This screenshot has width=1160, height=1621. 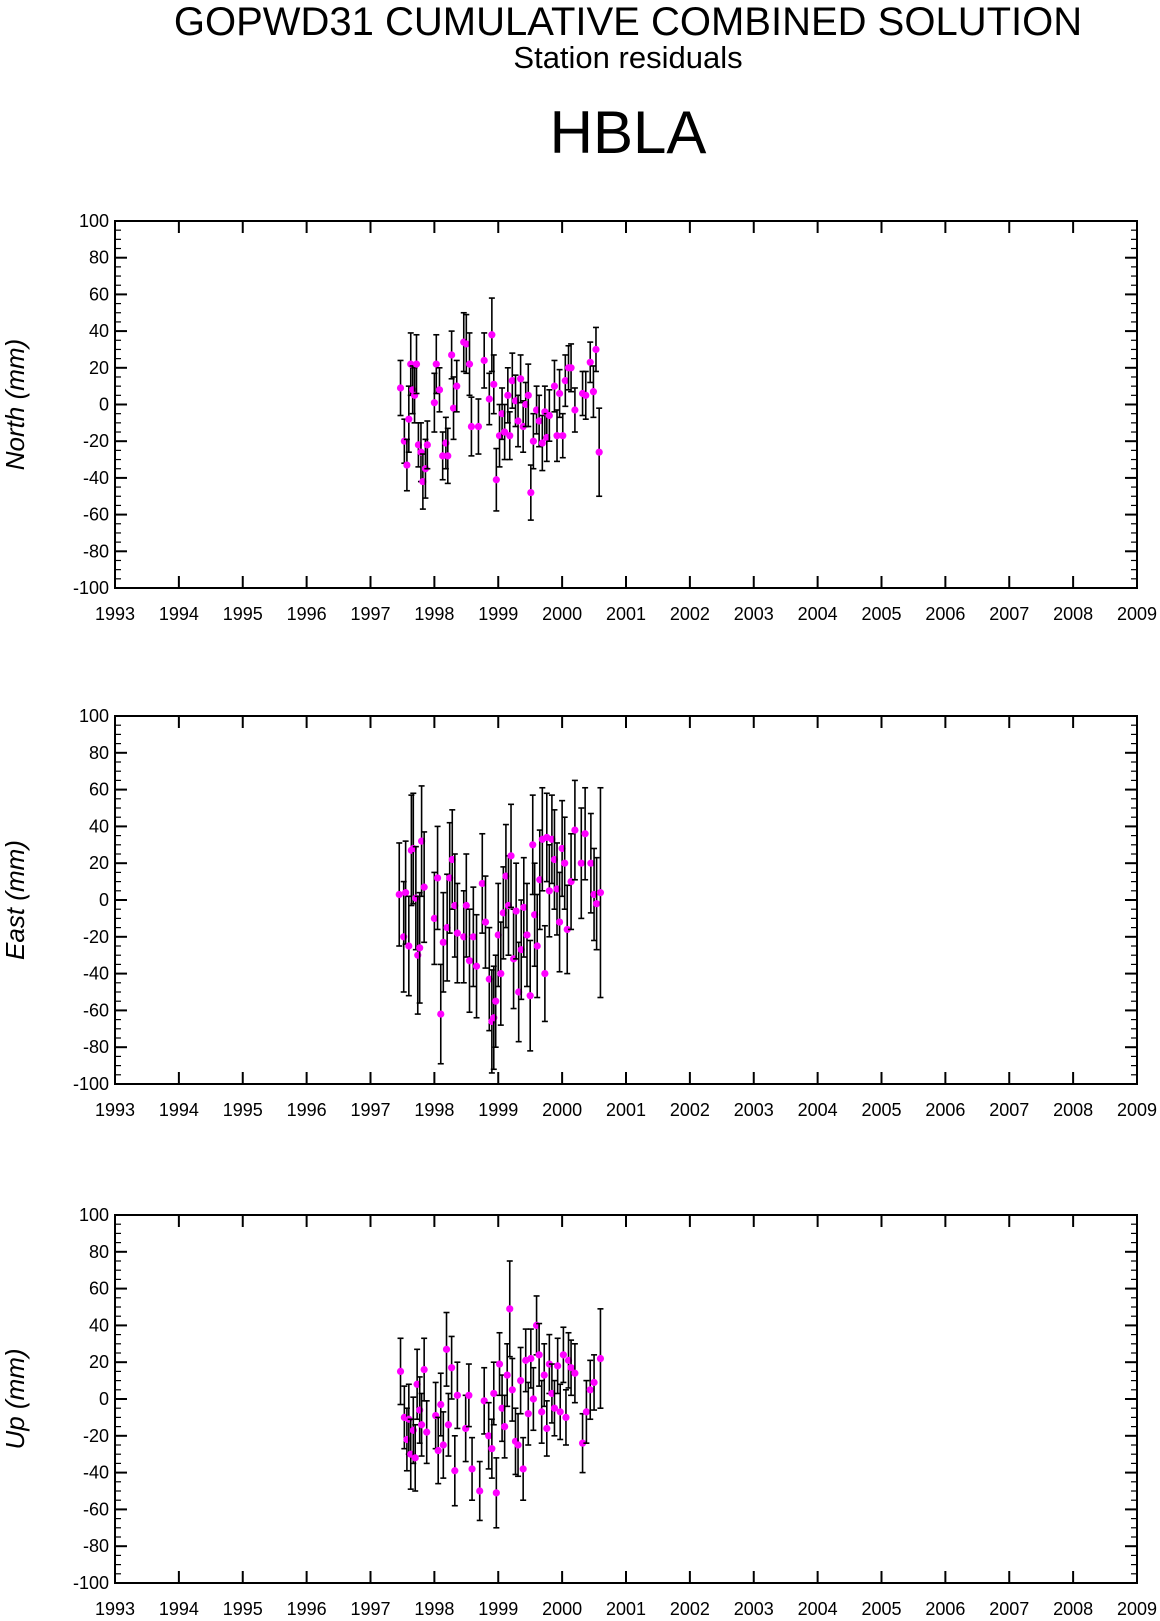 I want to click on x-tick-label: 2007, so click(x=1009, y=614).